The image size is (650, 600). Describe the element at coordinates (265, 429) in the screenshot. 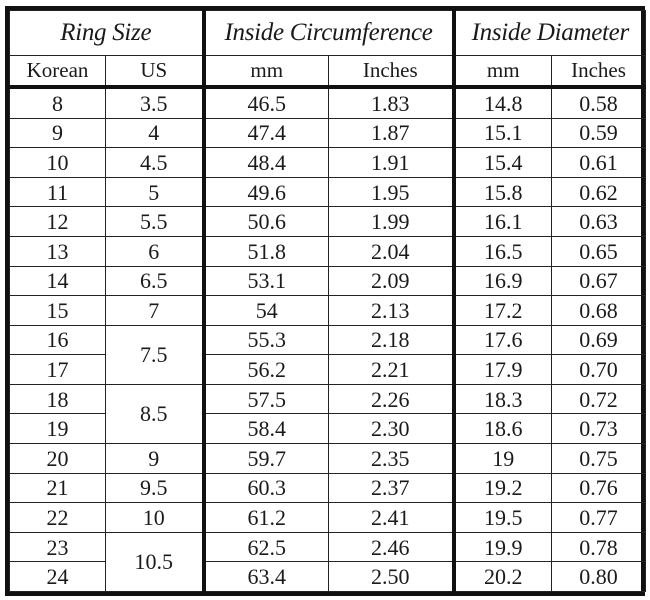

I see `circumference-mm-cell: 58.4` at that location.